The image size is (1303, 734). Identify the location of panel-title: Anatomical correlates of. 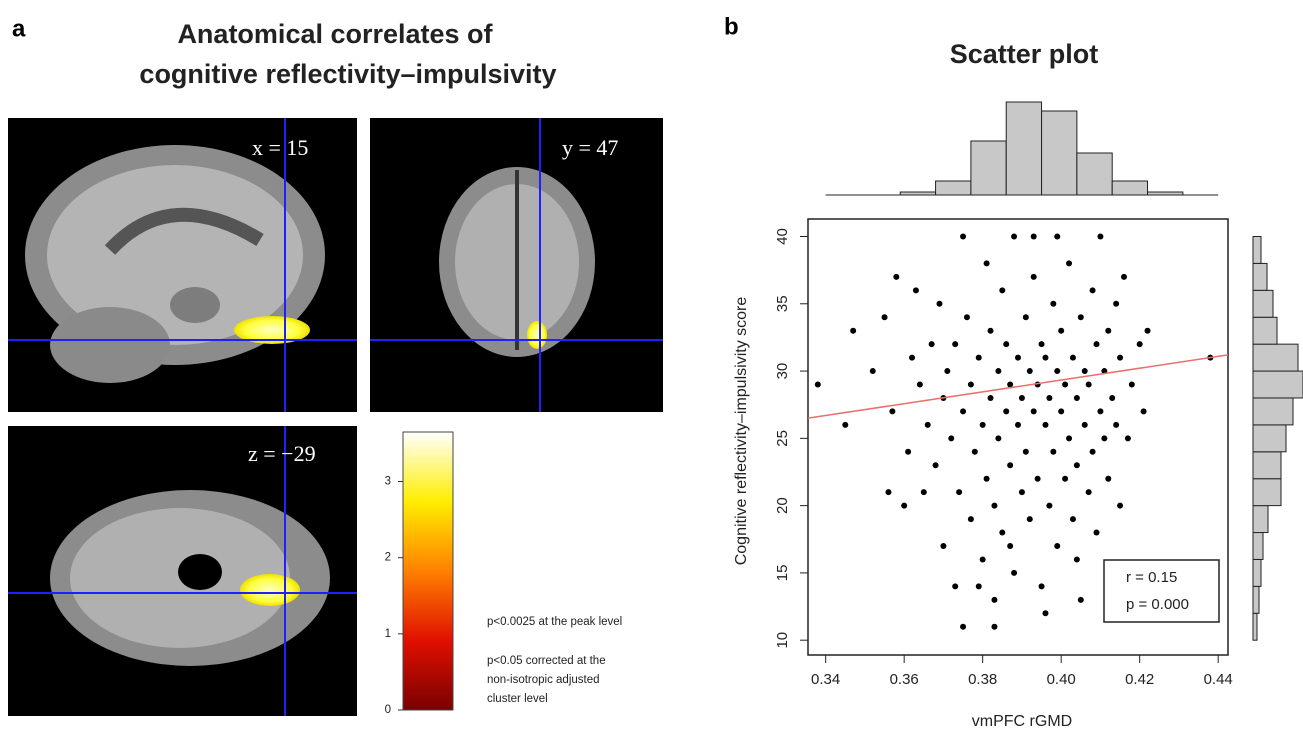
(335, 34).